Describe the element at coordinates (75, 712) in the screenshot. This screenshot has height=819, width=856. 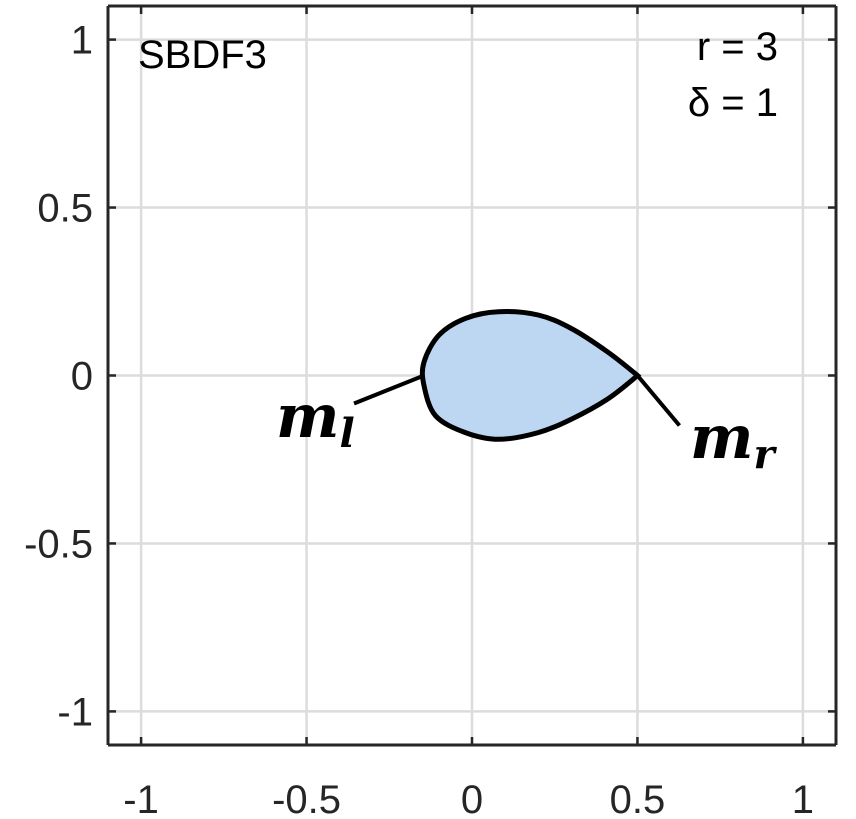
I see `y-tick-label-0: -1` at that location.